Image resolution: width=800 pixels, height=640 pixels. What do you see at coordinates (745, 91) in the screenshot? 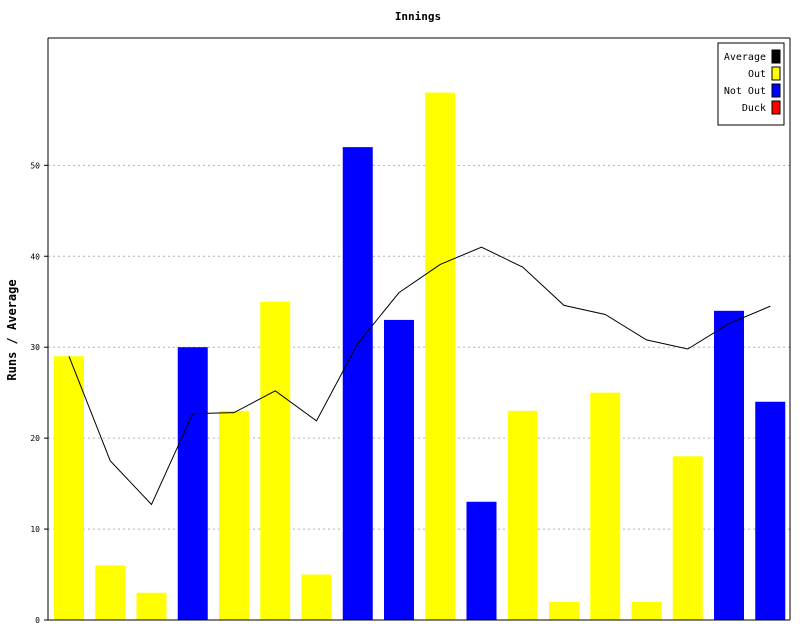
I see `legend-label-not-out: Not Out` at bounding box center [745, 91].